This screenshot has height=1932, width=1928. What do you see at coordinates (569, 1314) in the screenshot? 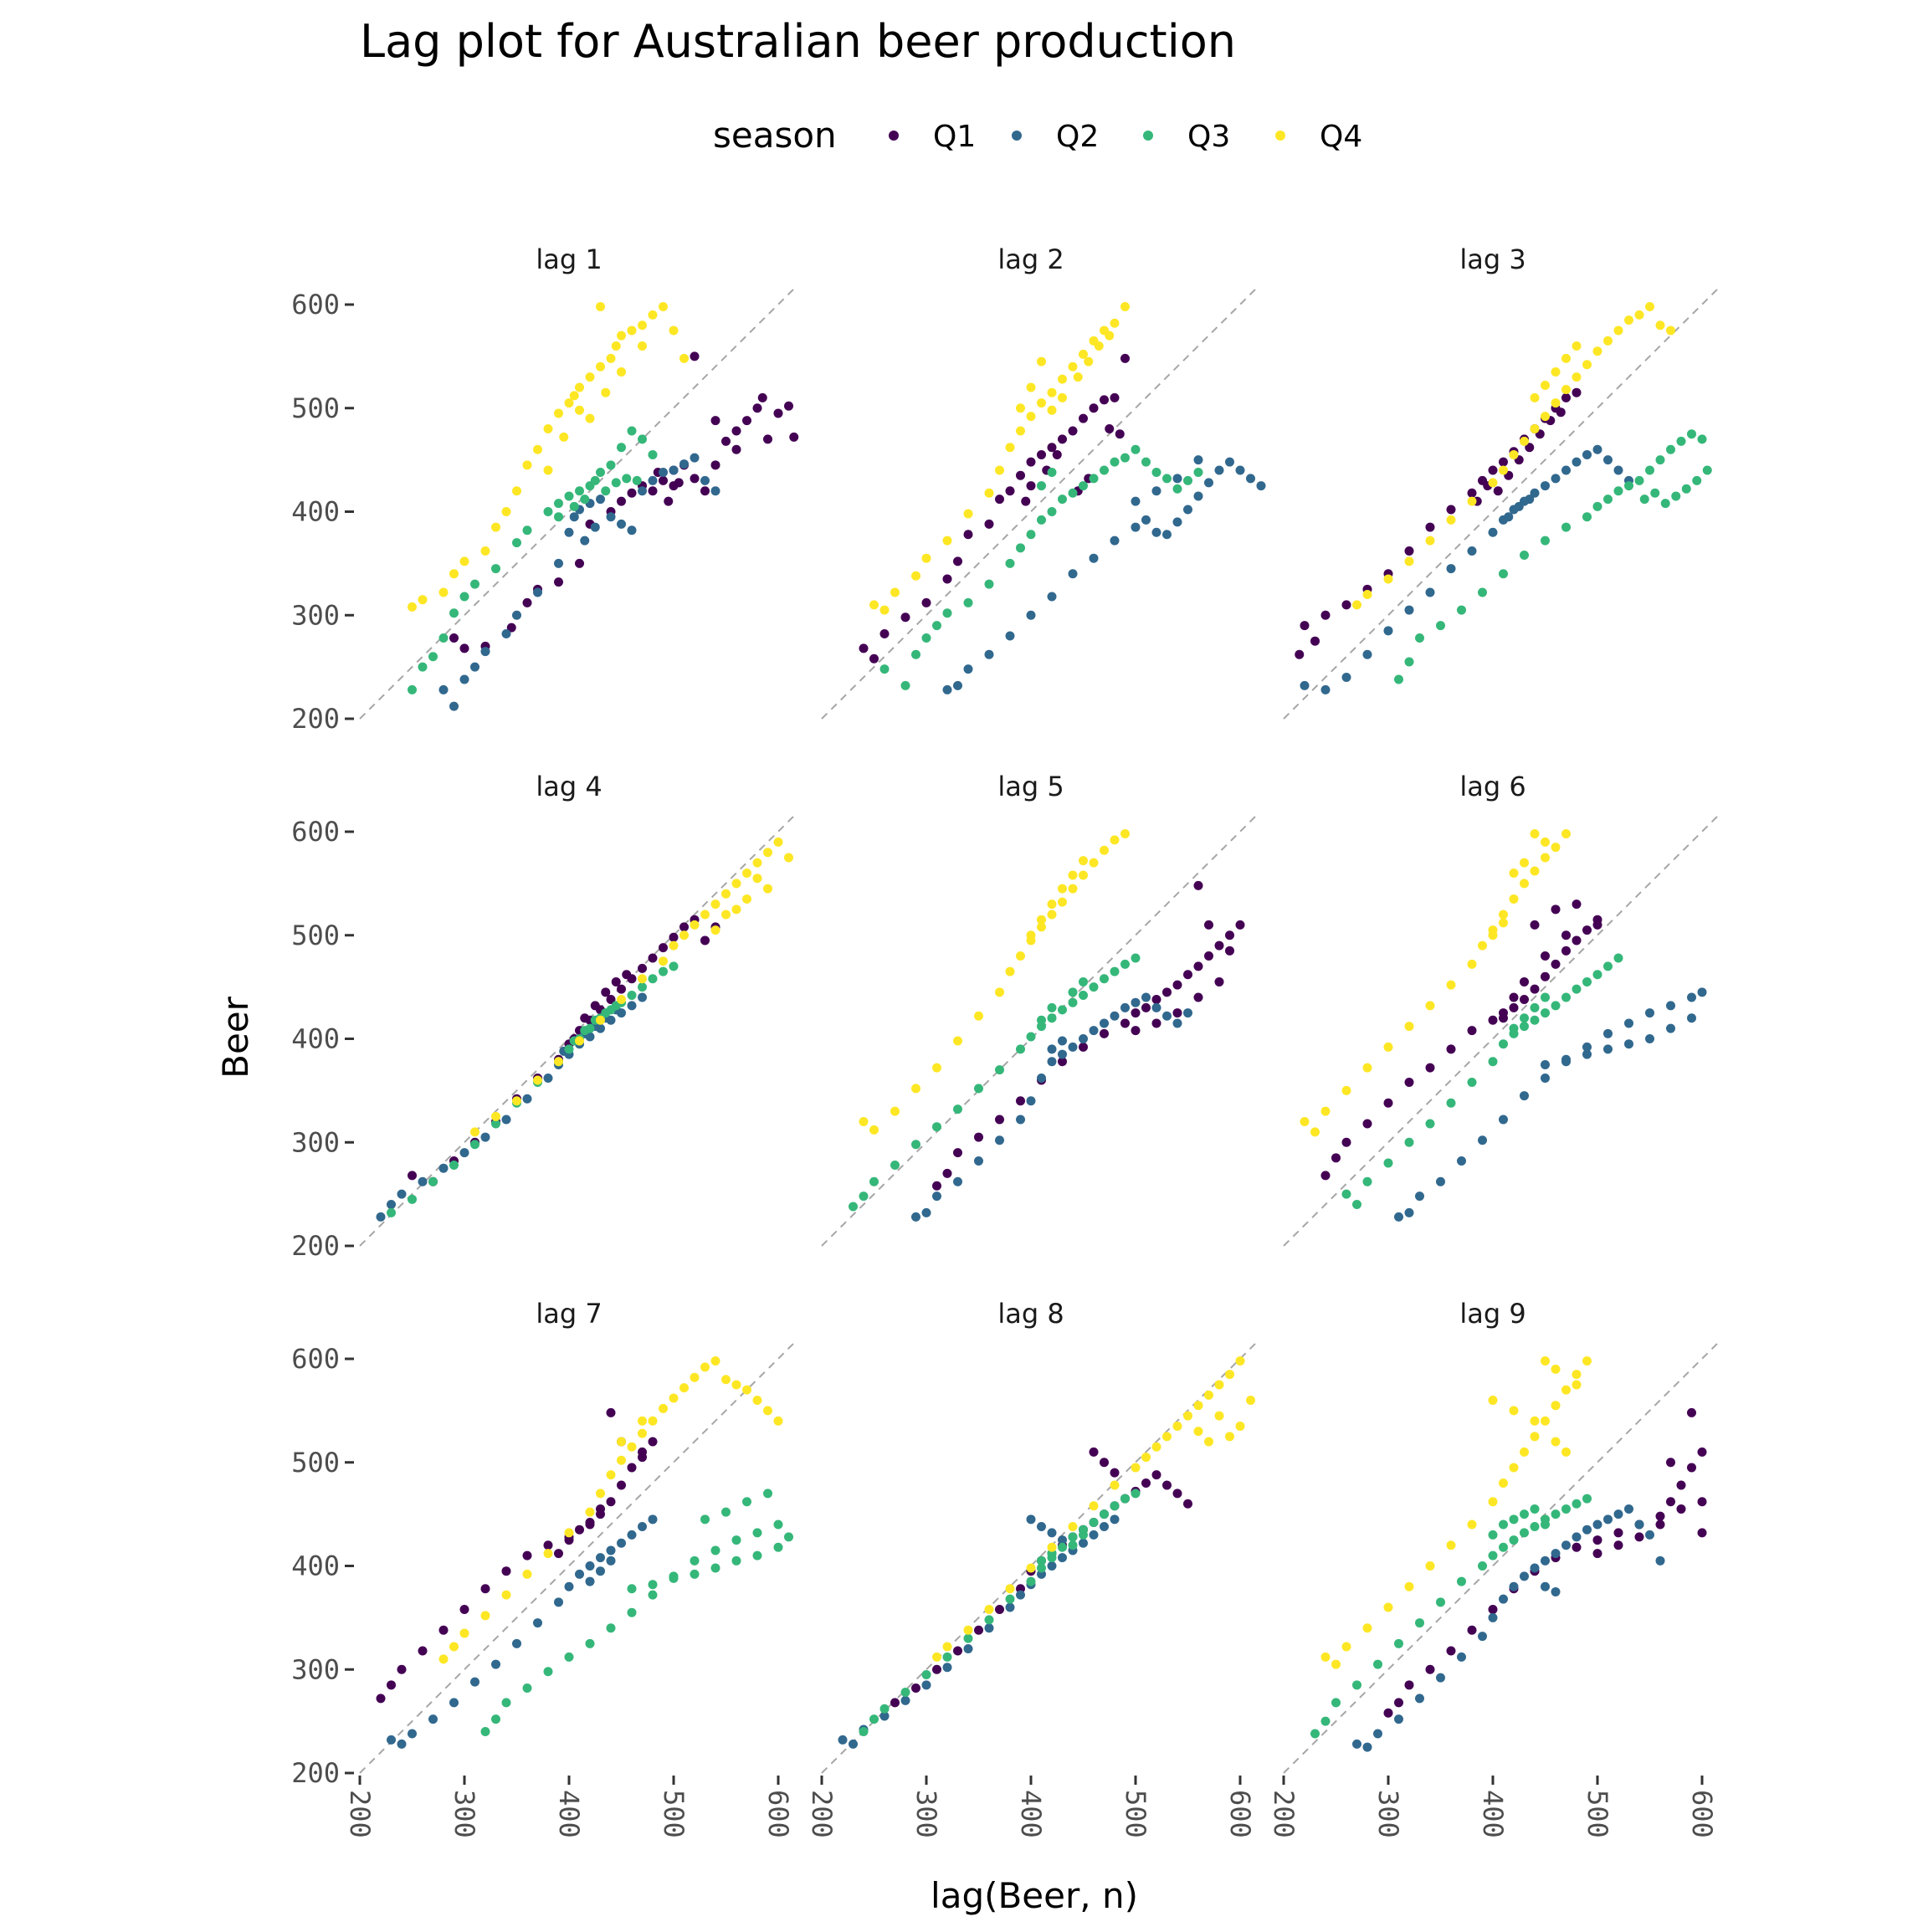
I see `panel-title-lag-7: lag 7` at bounding box center [569, 1314].